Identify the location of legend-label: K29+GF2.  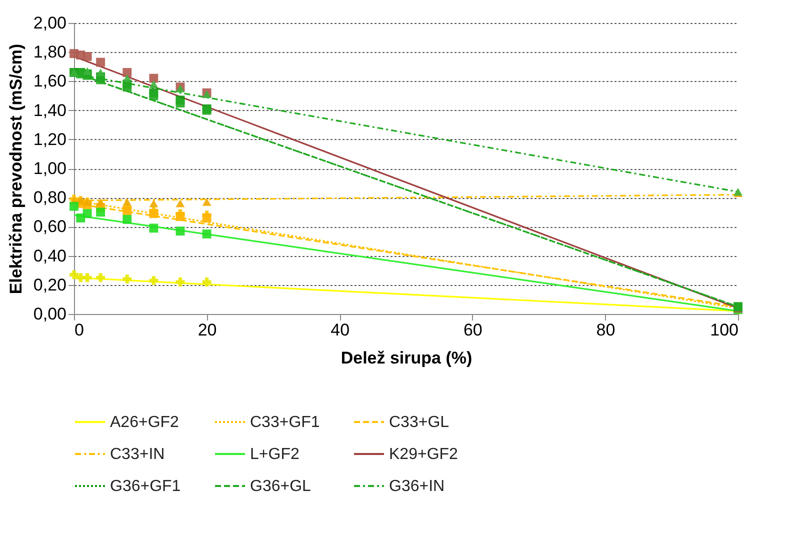
(423, 454).